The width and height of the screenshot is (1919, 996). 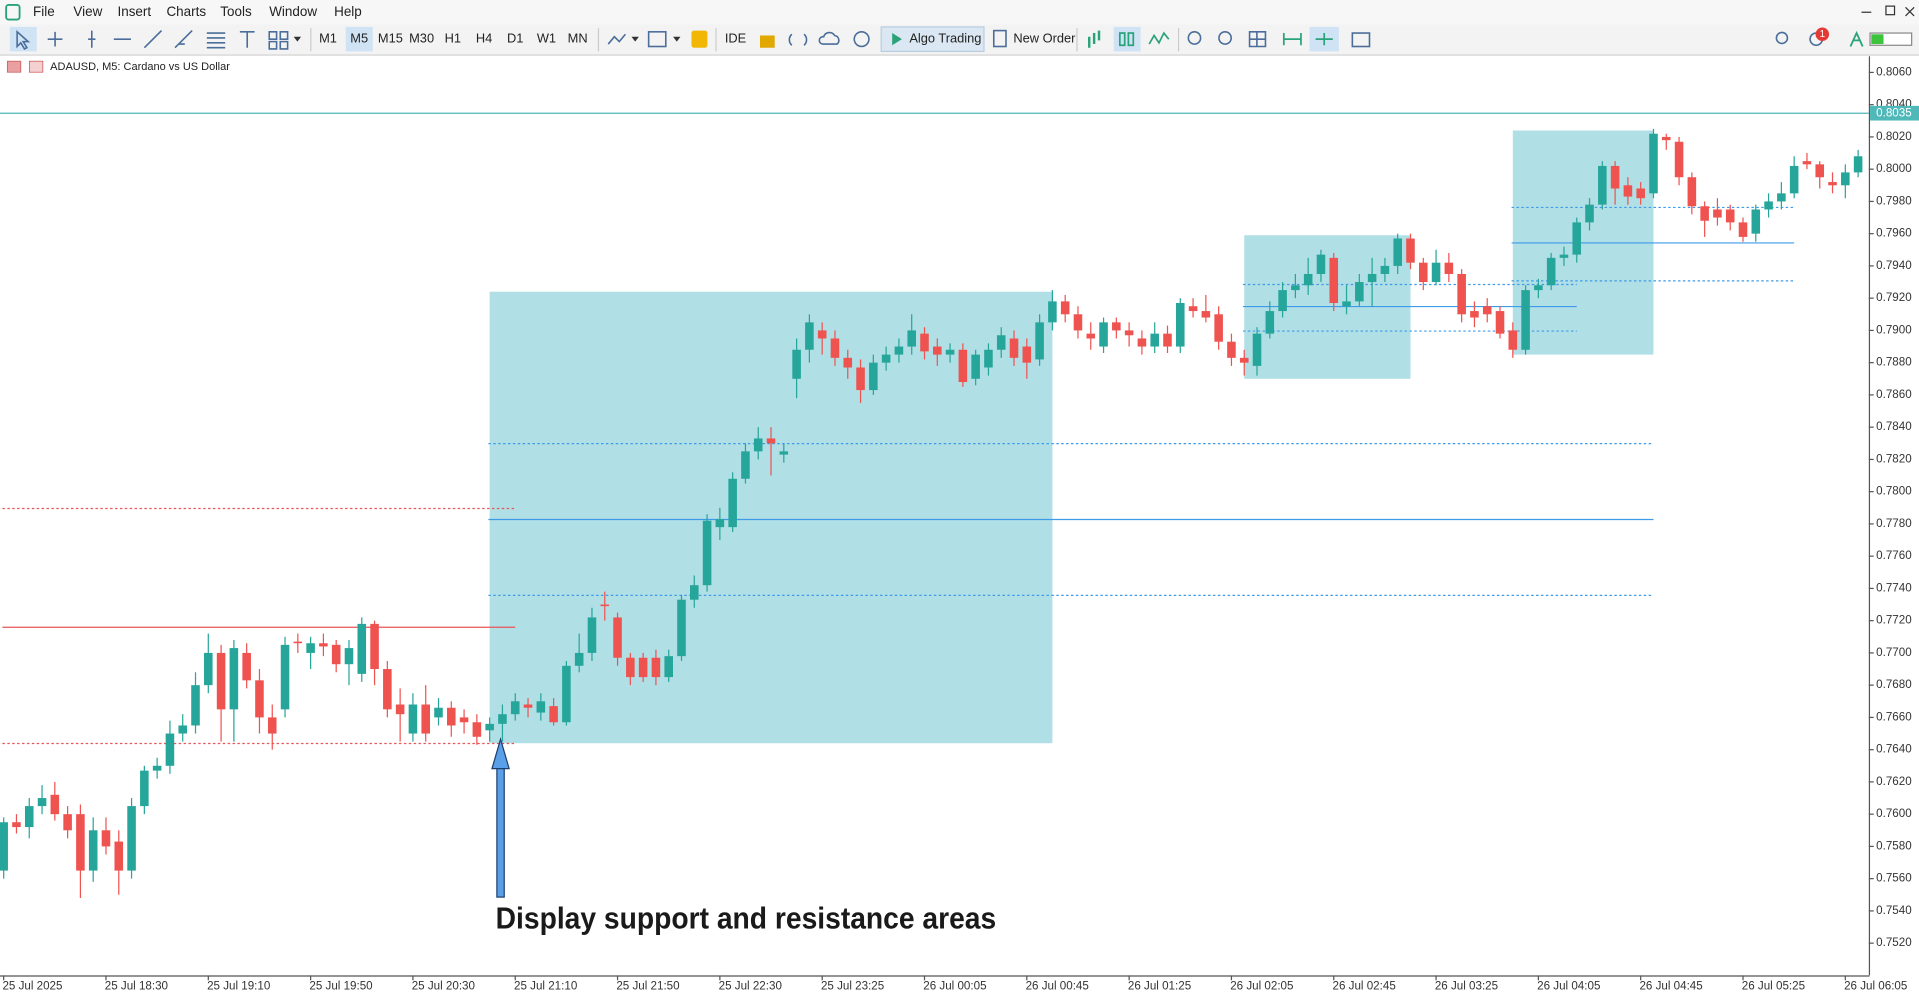 What do you see at coordinates (247, 39) in the screenshot?
I see `text-tool` at bounding box center [247, 39].